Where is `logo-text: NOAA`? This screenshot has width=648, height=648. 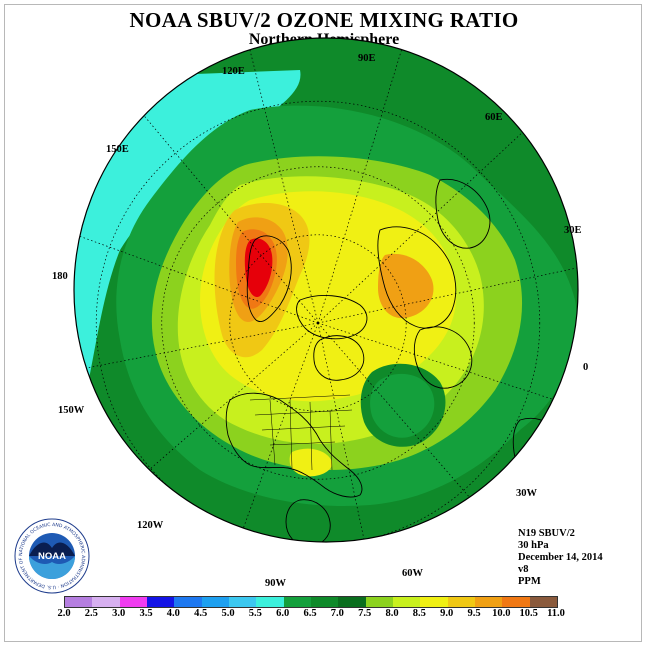
logo-text: NOAA is located at coordinates (52, 556).